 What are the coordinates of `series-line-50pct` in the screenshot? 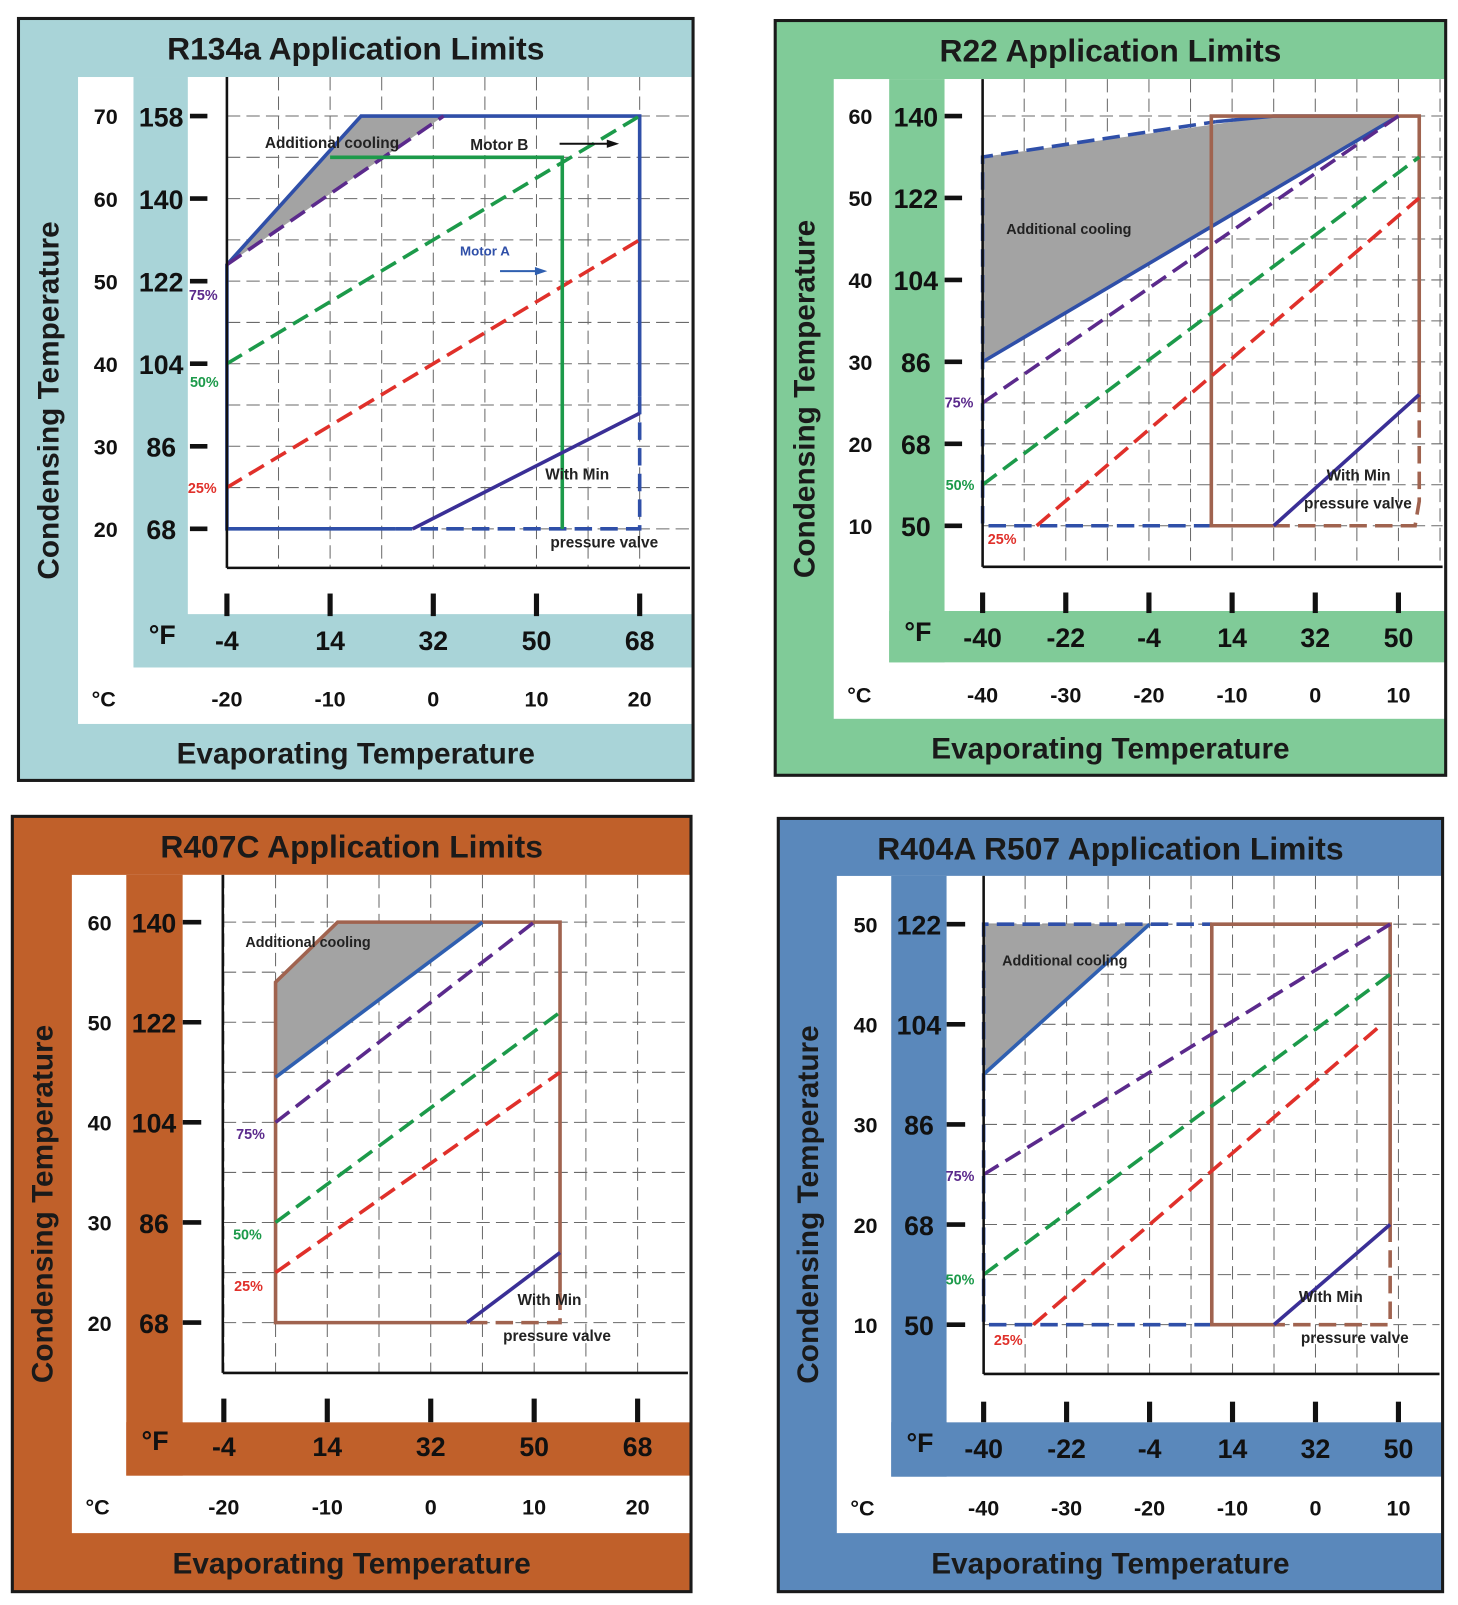 It's located at (1187, 1124).